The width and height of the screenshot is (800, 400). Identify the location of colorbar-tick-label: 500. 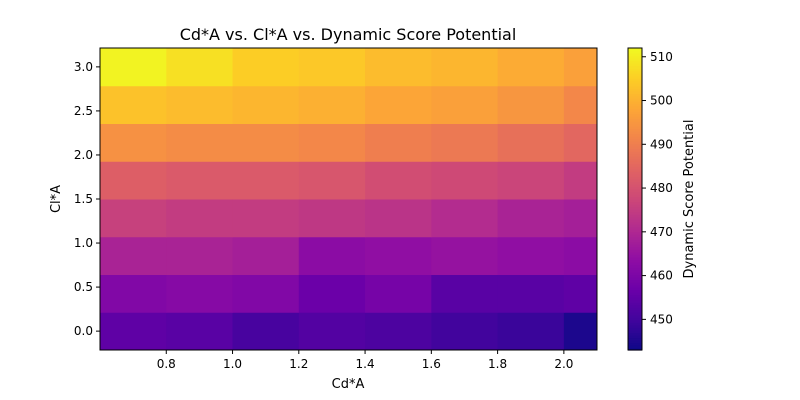
(661, 101).